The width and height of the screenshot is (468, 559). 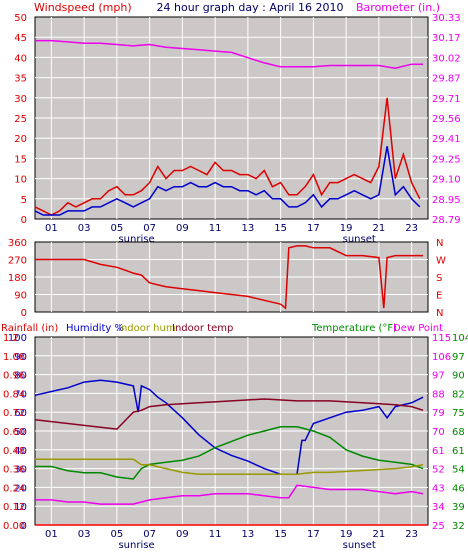 I want to click on windspeed-tick: 40, so click(x=20, y=58).